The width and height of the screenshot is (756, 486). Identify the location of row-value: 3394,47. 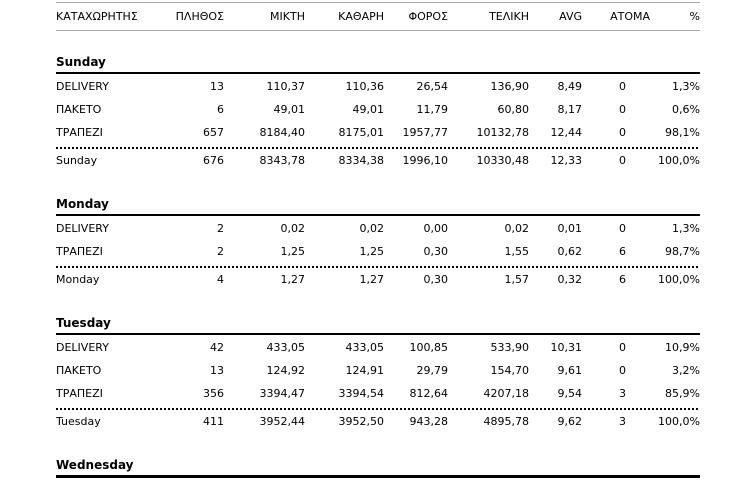
(282, 393).